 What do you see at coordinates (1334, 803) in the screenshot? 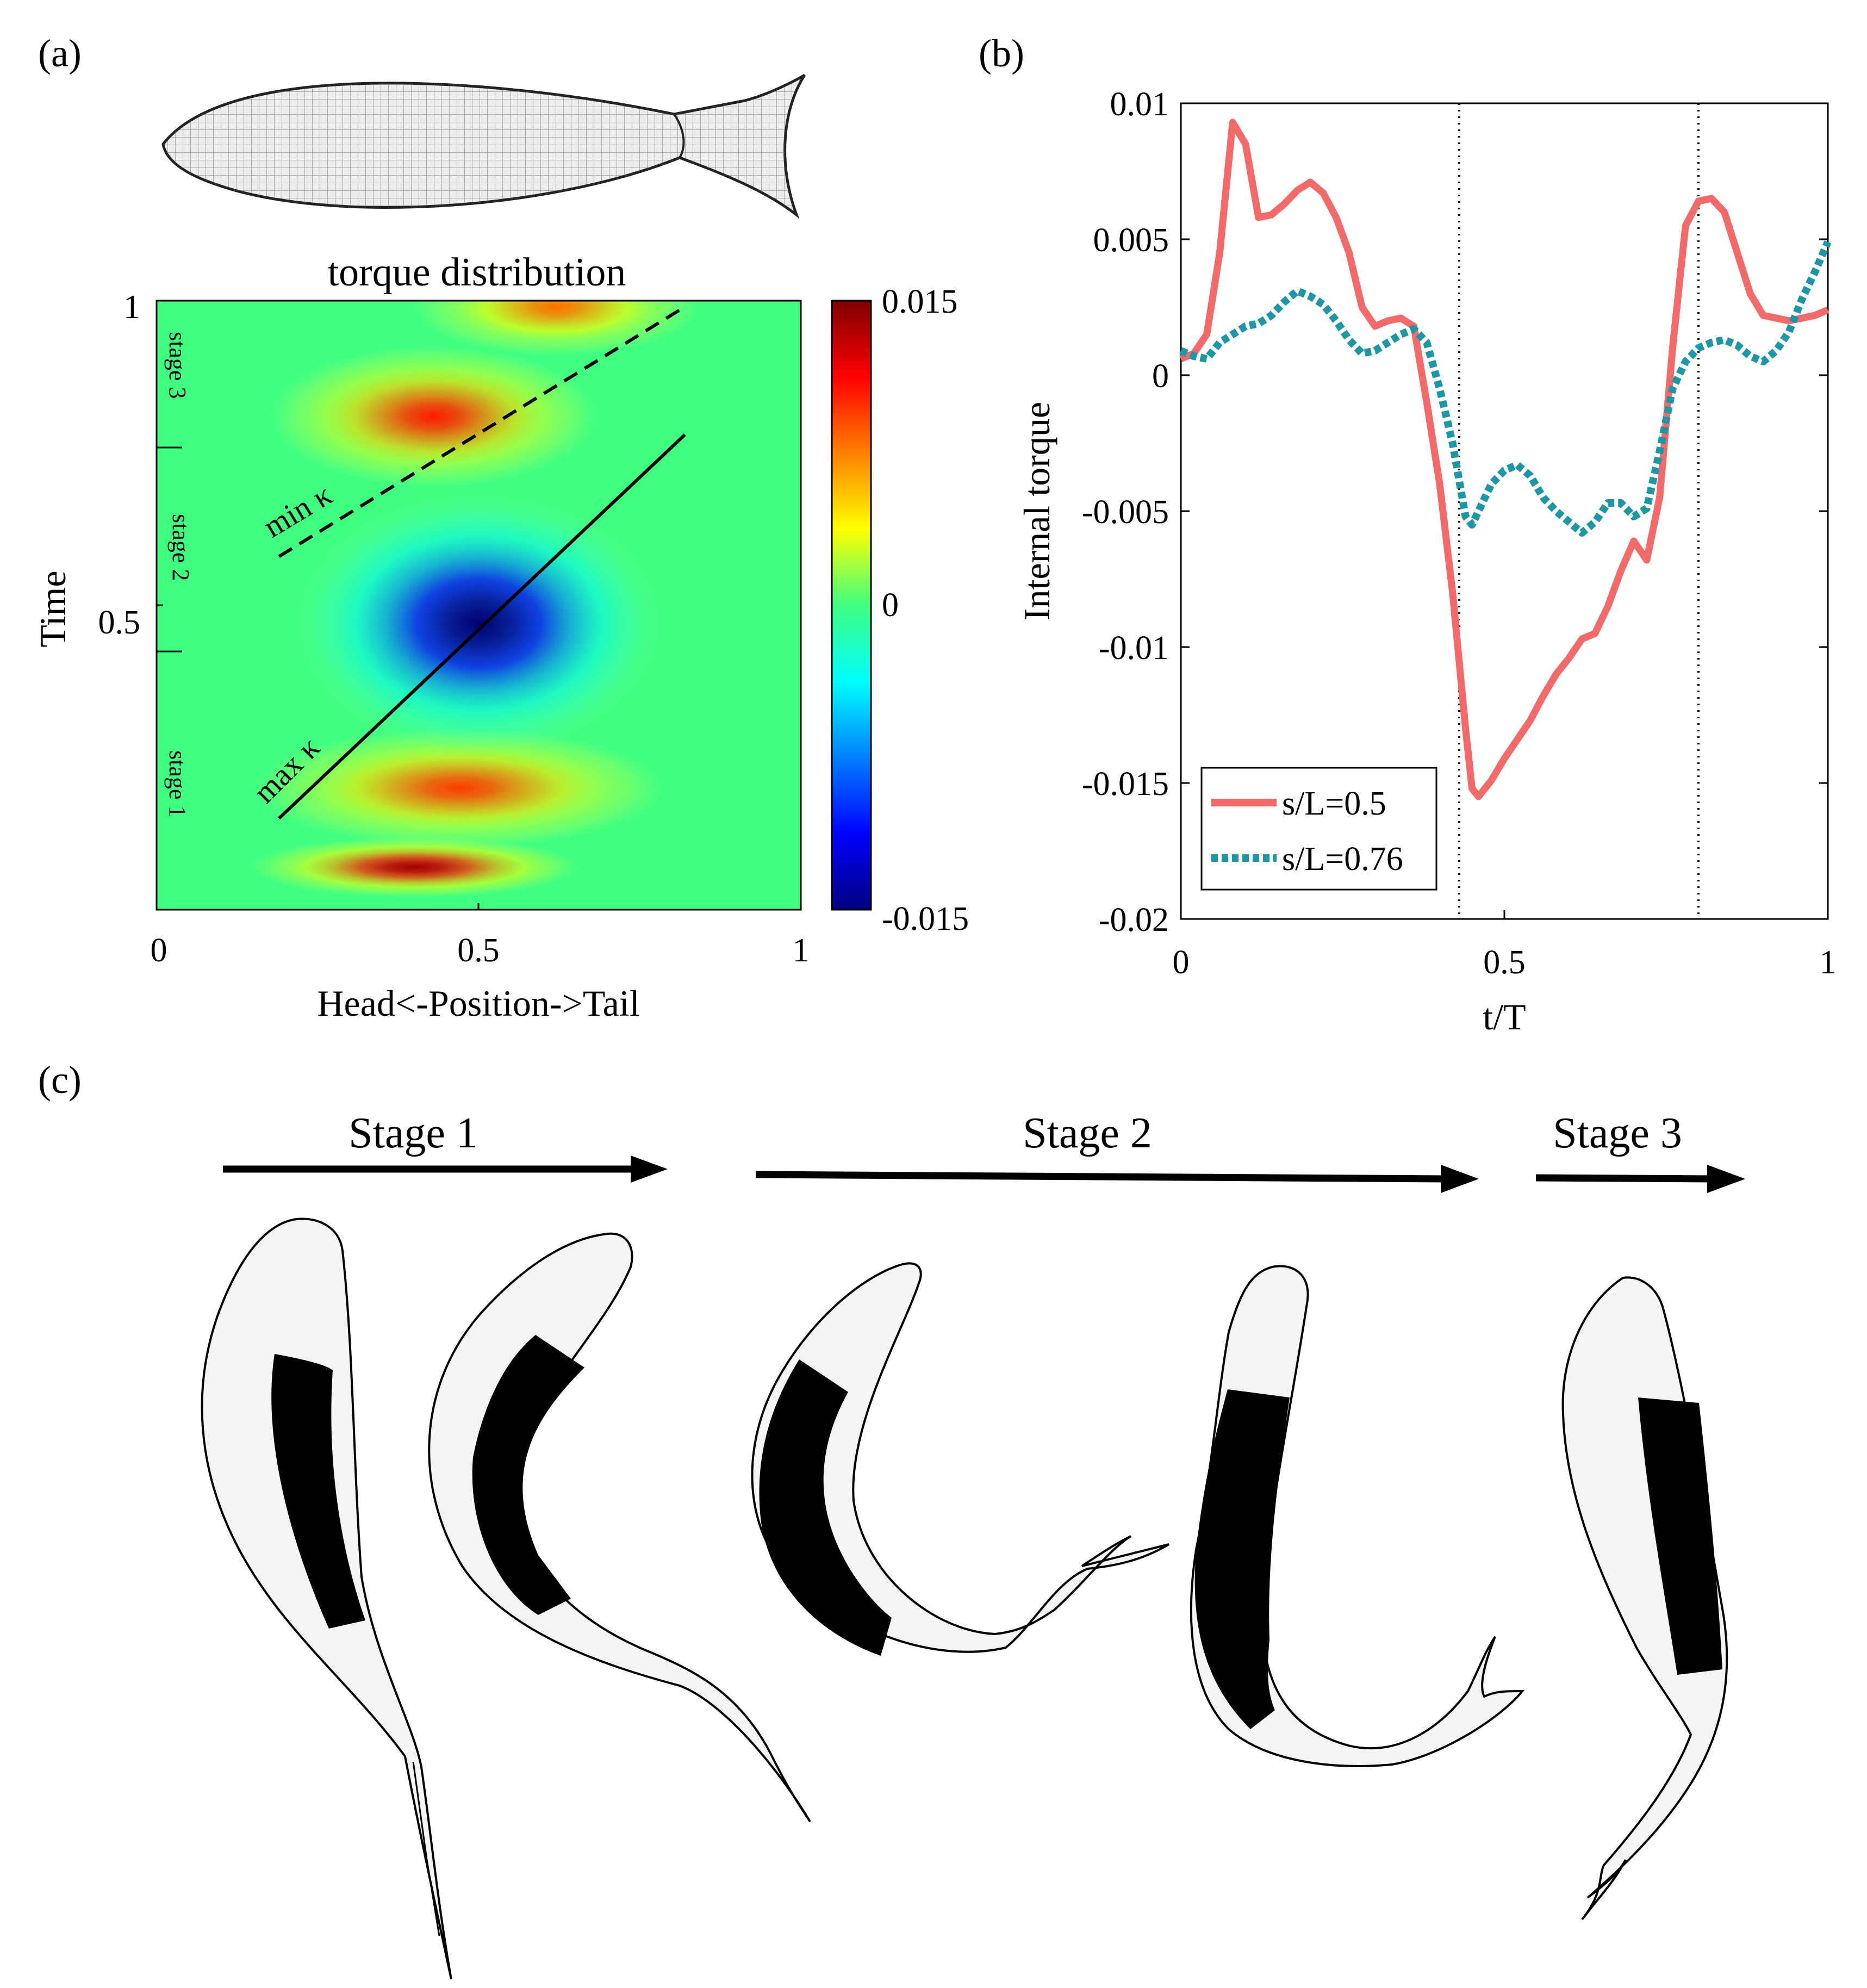
I see `legend-label-0: s/L=0.5` at bounding box center [1334, 803].